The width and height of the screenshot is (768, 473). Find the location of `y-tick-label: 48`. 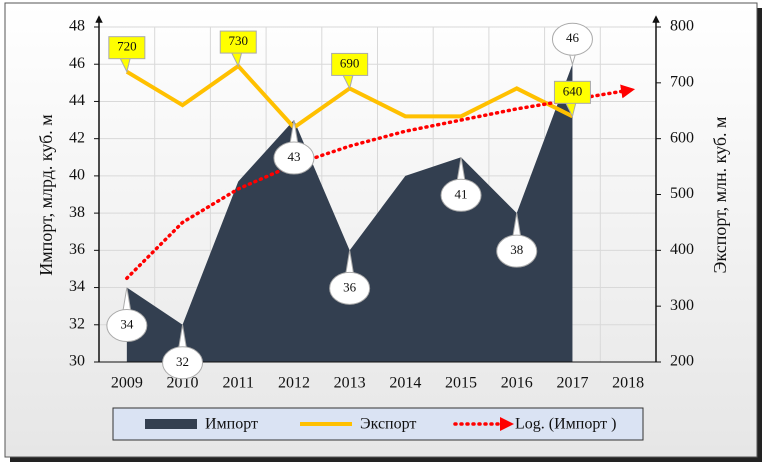

y-tick-label: 48 is located at coordinates (77, 26).